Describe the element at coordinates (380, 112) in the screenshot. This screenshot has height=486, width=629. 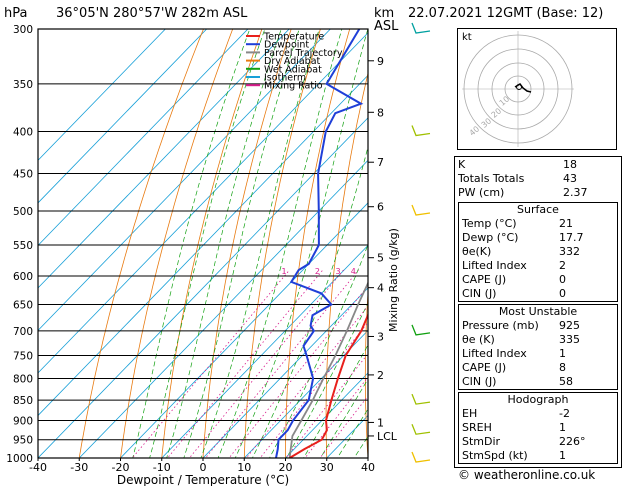
I see `km-tick-label: 8` at that location.